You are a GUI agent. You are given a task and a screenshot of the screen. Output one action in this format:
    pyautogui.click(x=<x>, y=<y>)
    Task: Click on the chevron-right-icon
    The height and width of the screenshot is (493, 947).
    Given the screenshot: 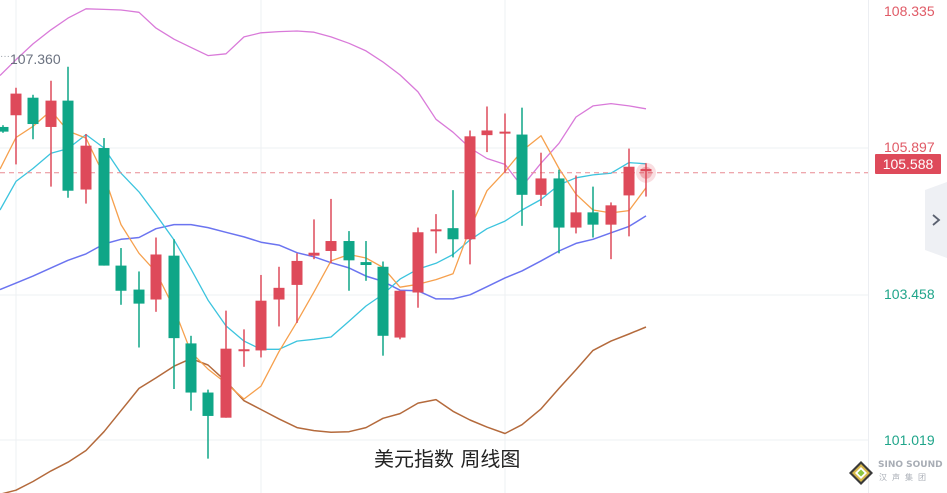 What is the action you would take?
    pyautogui.click(x=936, y=220)
    